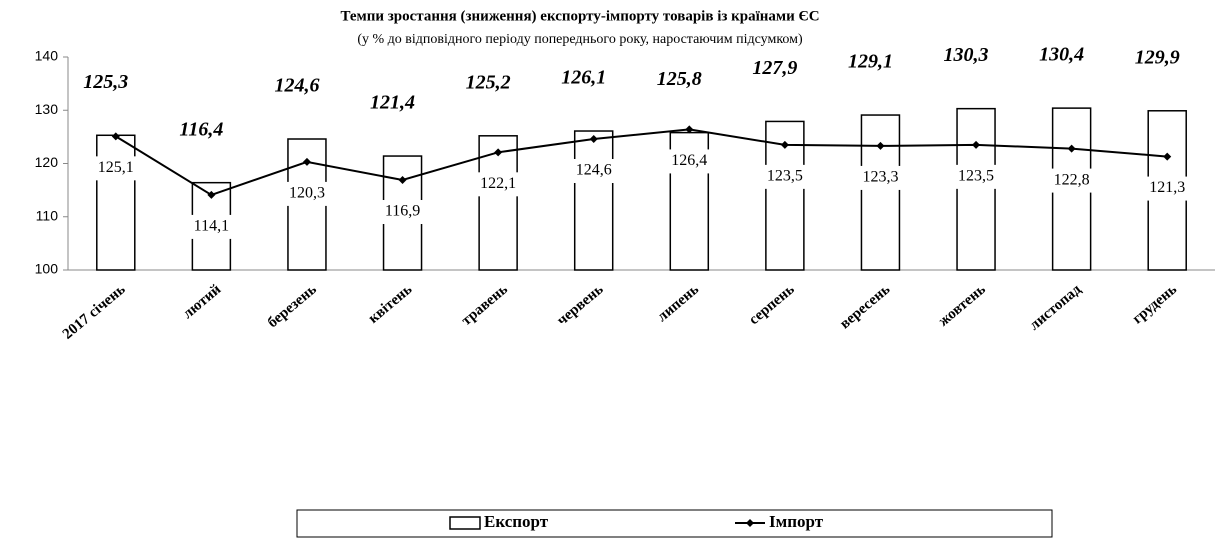  What do you see at coordinates (94, 311) in the screenshot?
I see `x-tick-label: 2017 січень` at bounding box center [94, 311].